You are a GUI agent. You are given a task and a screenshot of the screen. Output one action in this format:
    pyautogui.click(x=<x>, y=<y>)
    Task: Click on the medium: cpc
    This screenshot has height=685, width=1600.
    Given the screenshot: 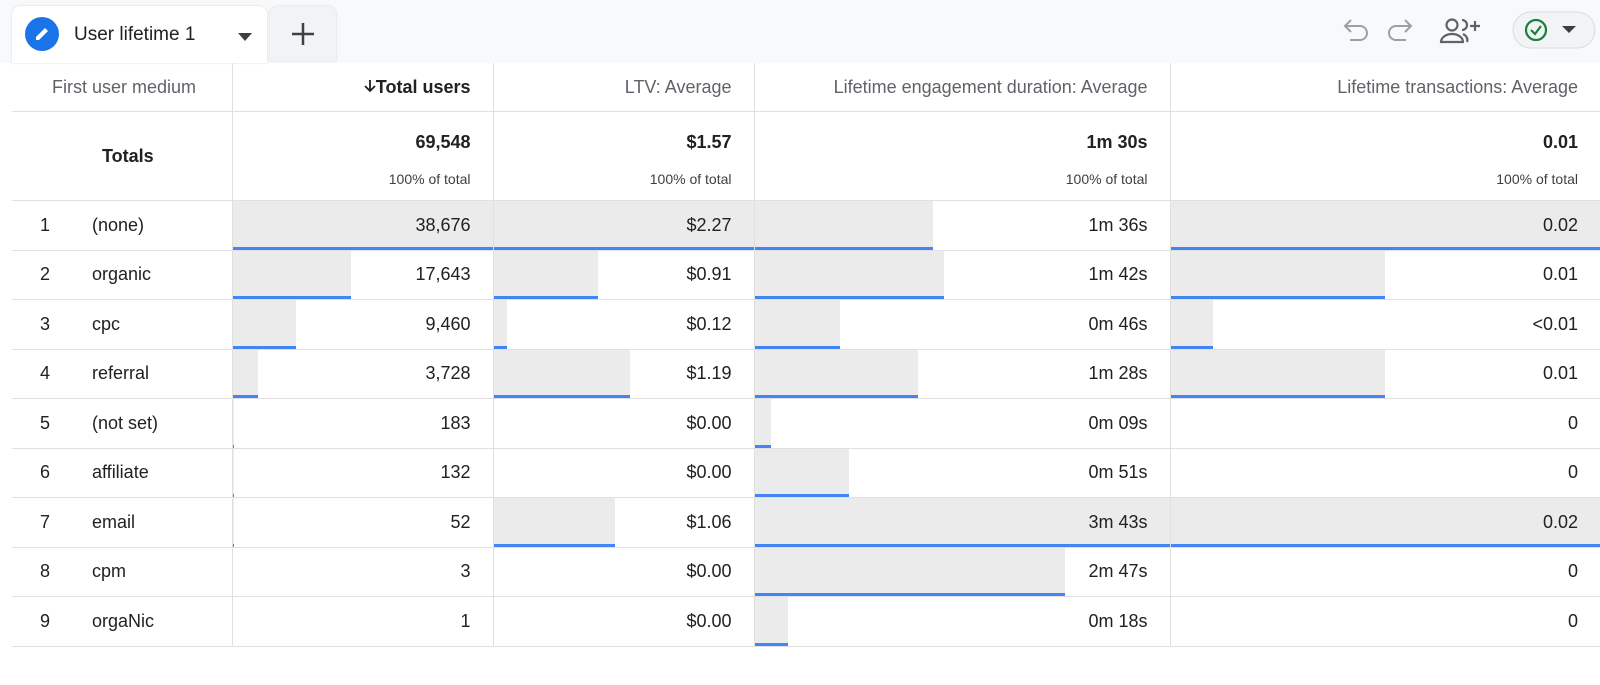 What is the action you would take?
    pyautogui.click(x=106, y=323)
    